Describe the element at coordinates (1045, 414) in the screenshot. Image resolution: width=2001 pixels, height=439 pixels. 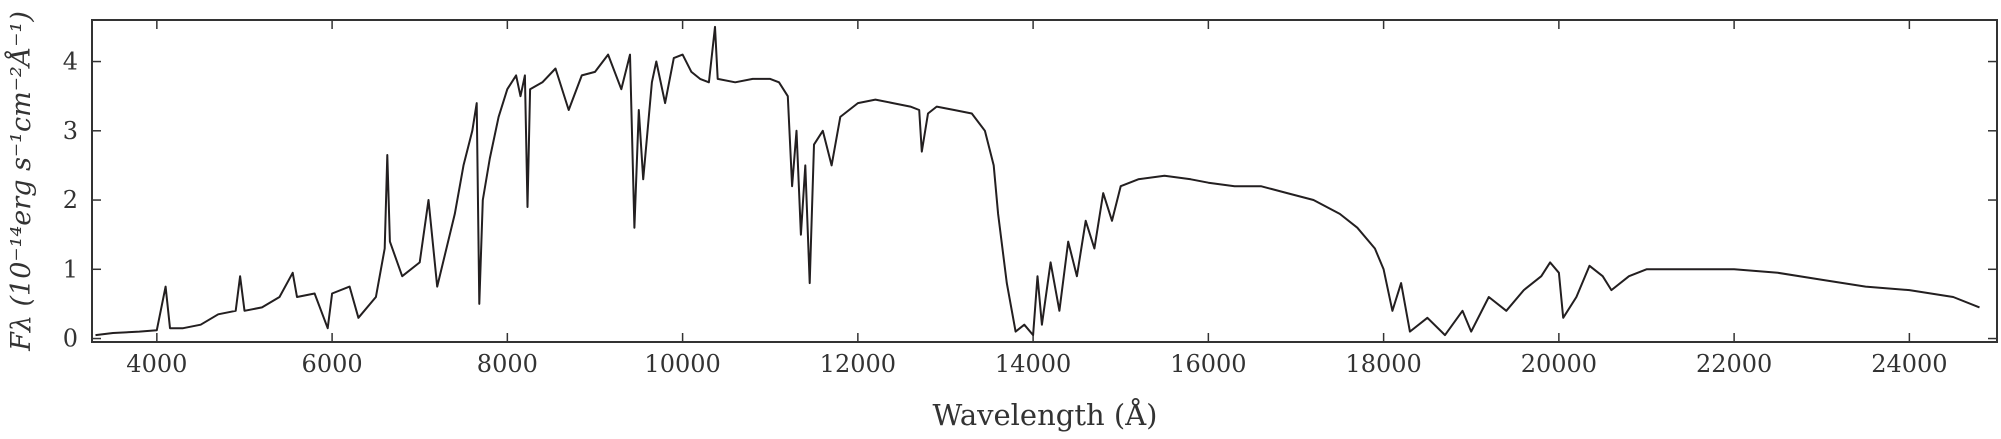
I see `x-axis-label: Wavelength (Å)` at that location.